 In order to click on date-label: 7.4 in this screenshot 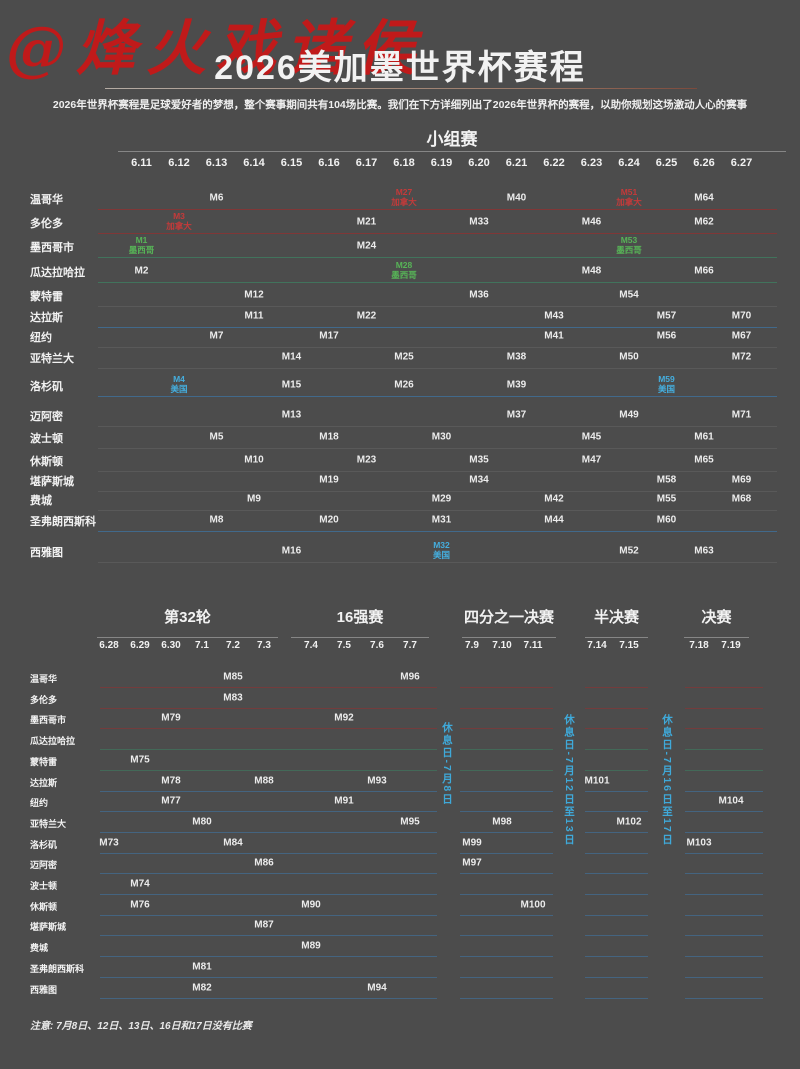, I will do `click(311, 645)`.